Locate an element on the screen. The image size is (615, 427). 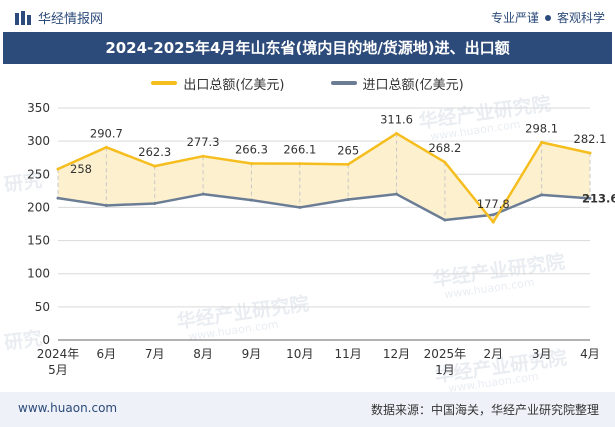
x-tick-label-line: 2月 is located at coordinates (493, 354).